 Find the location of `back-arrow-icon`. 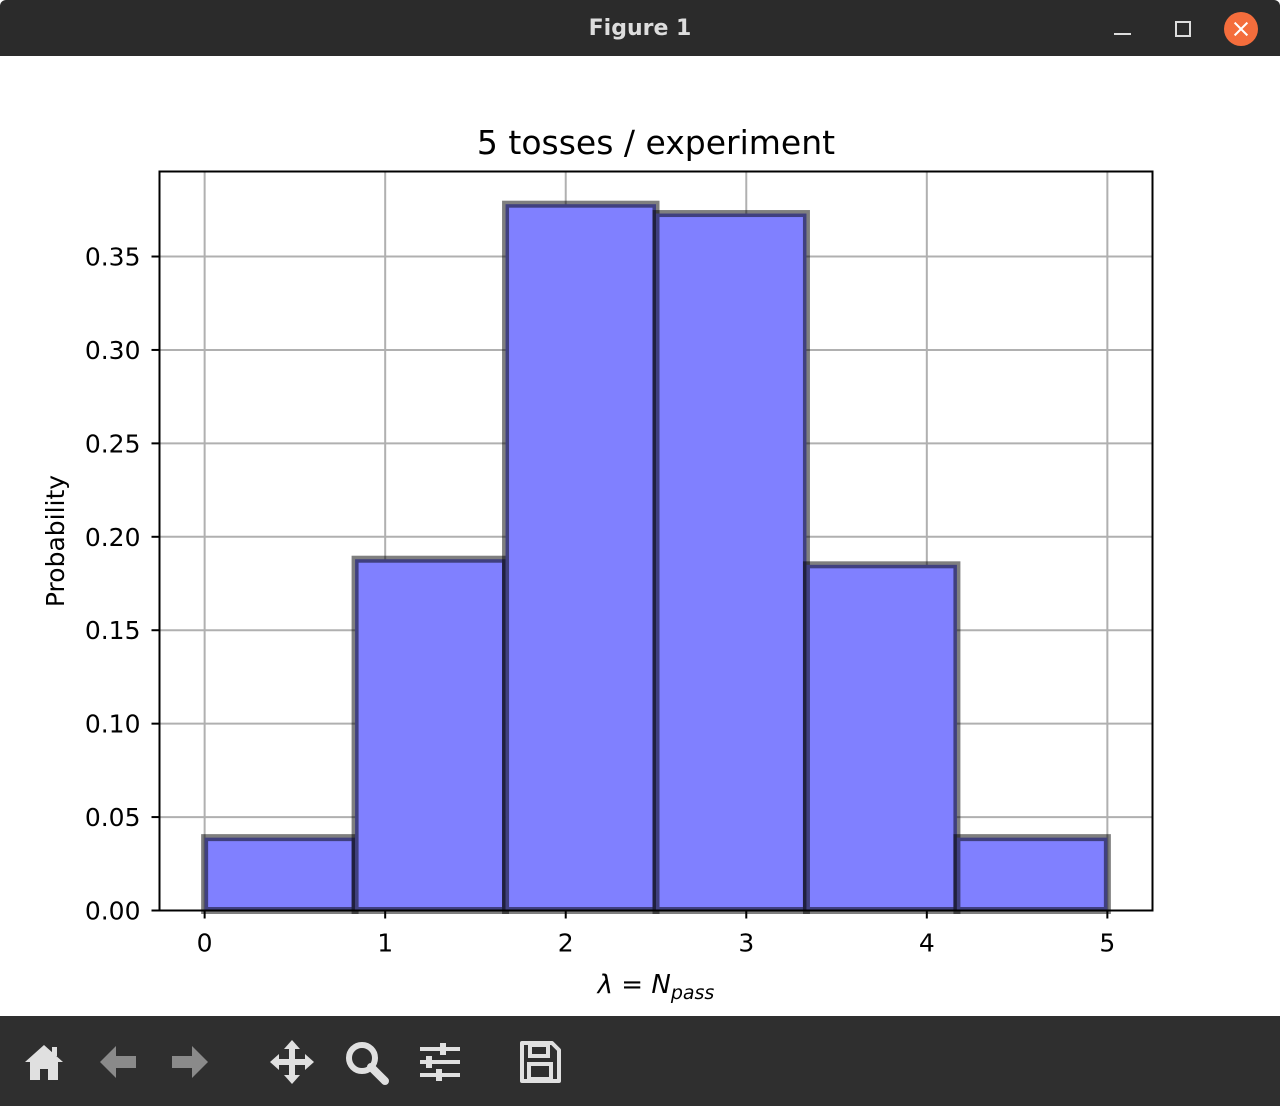

back-arrow-icon is located at coordinates (118, 1062).